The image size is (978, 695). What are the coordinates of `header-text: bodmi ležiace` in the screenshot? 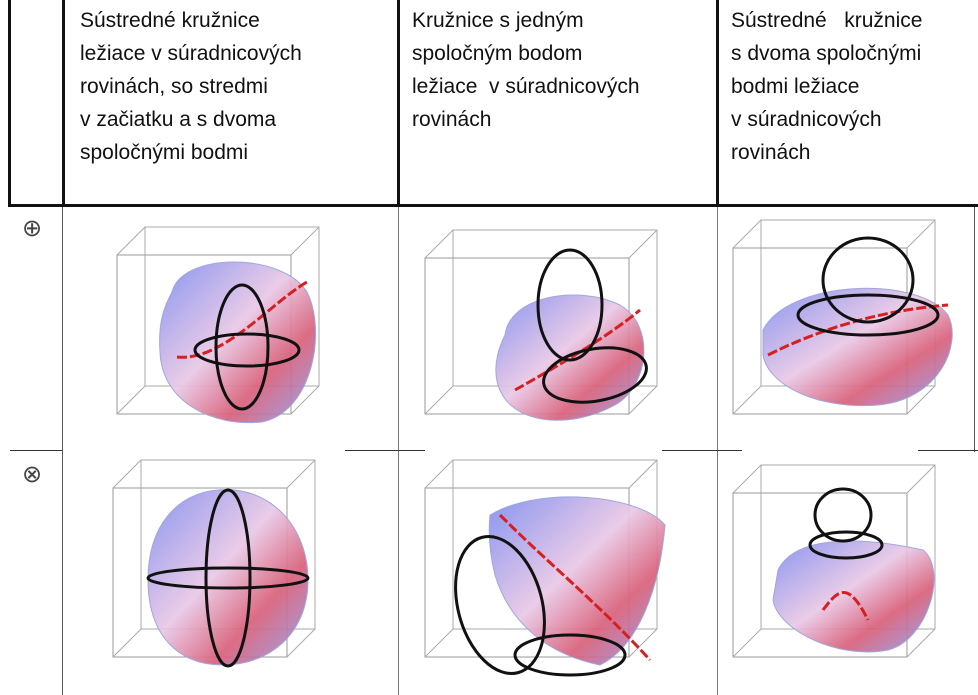 It's located at (795, 86).